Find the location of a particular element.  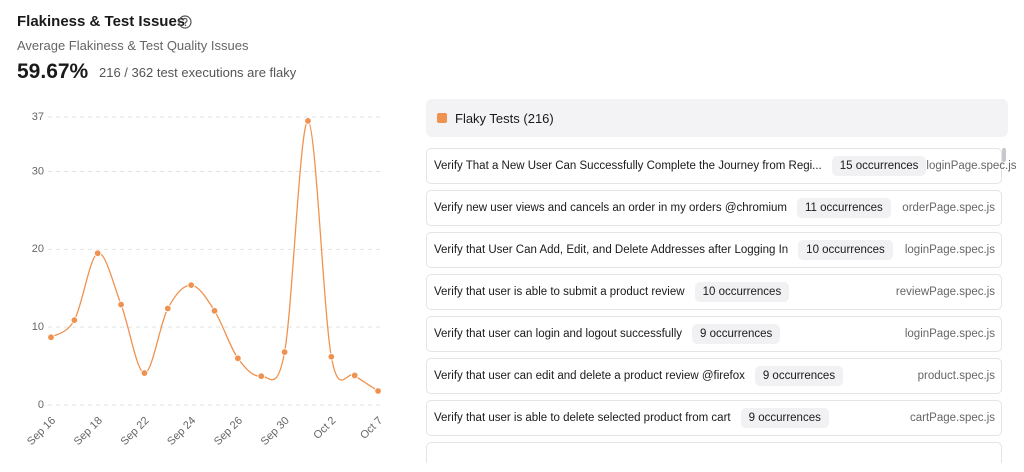

panel-title: Flaky Tests (216) is located at coordinates (504, 118).